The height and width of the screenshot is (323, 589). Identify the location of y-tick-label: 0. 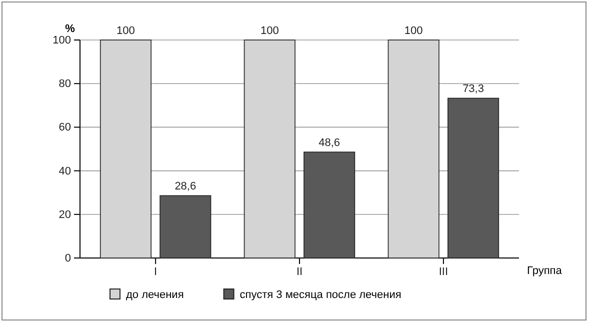
(67, 258).